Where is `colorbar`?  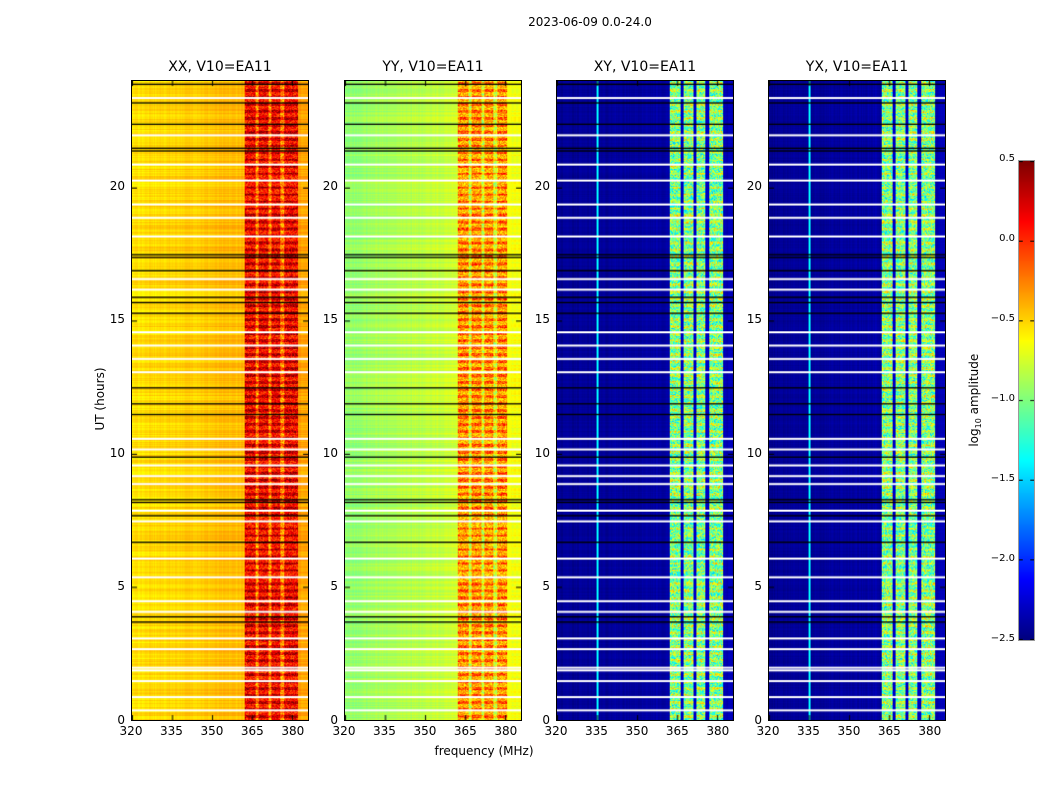
colorbar is located at coordinates (1026, 400).